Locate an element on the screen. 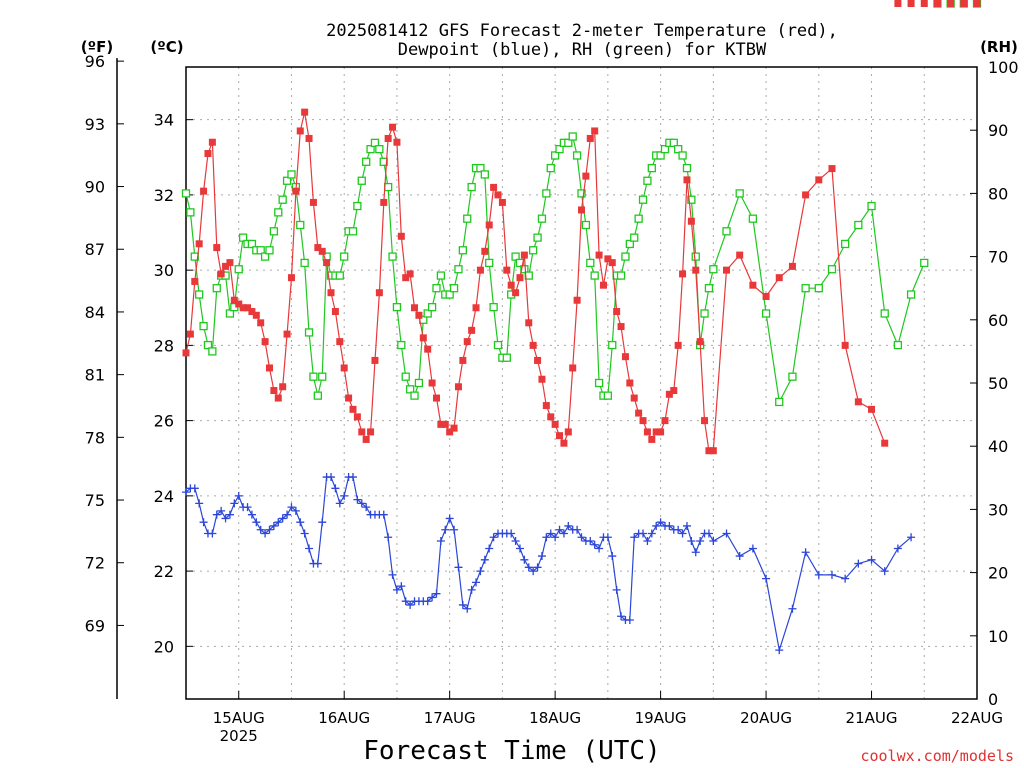 The height and width of the screenshot is (768, 1024). celsius-tick-label: 24 is located at coordinates (164, 496).